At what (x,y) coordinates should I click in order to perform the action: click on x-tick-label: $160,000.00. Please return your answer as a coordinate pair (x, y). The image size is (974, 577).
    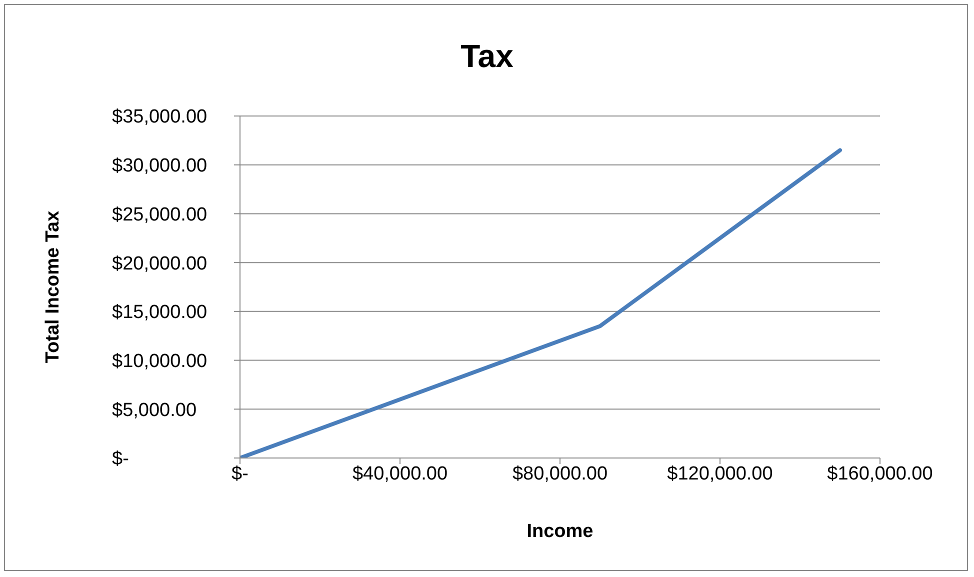
    Looking at the image, I should click on (880, 473).